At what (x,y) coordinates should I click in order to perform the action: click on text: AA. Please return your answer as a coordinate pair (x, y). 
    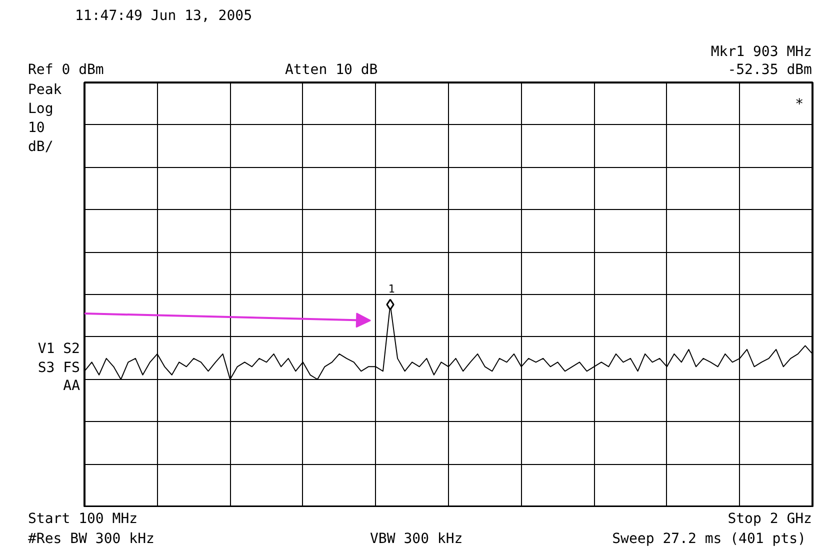
    Looking at the image, I should click on (71, 386).